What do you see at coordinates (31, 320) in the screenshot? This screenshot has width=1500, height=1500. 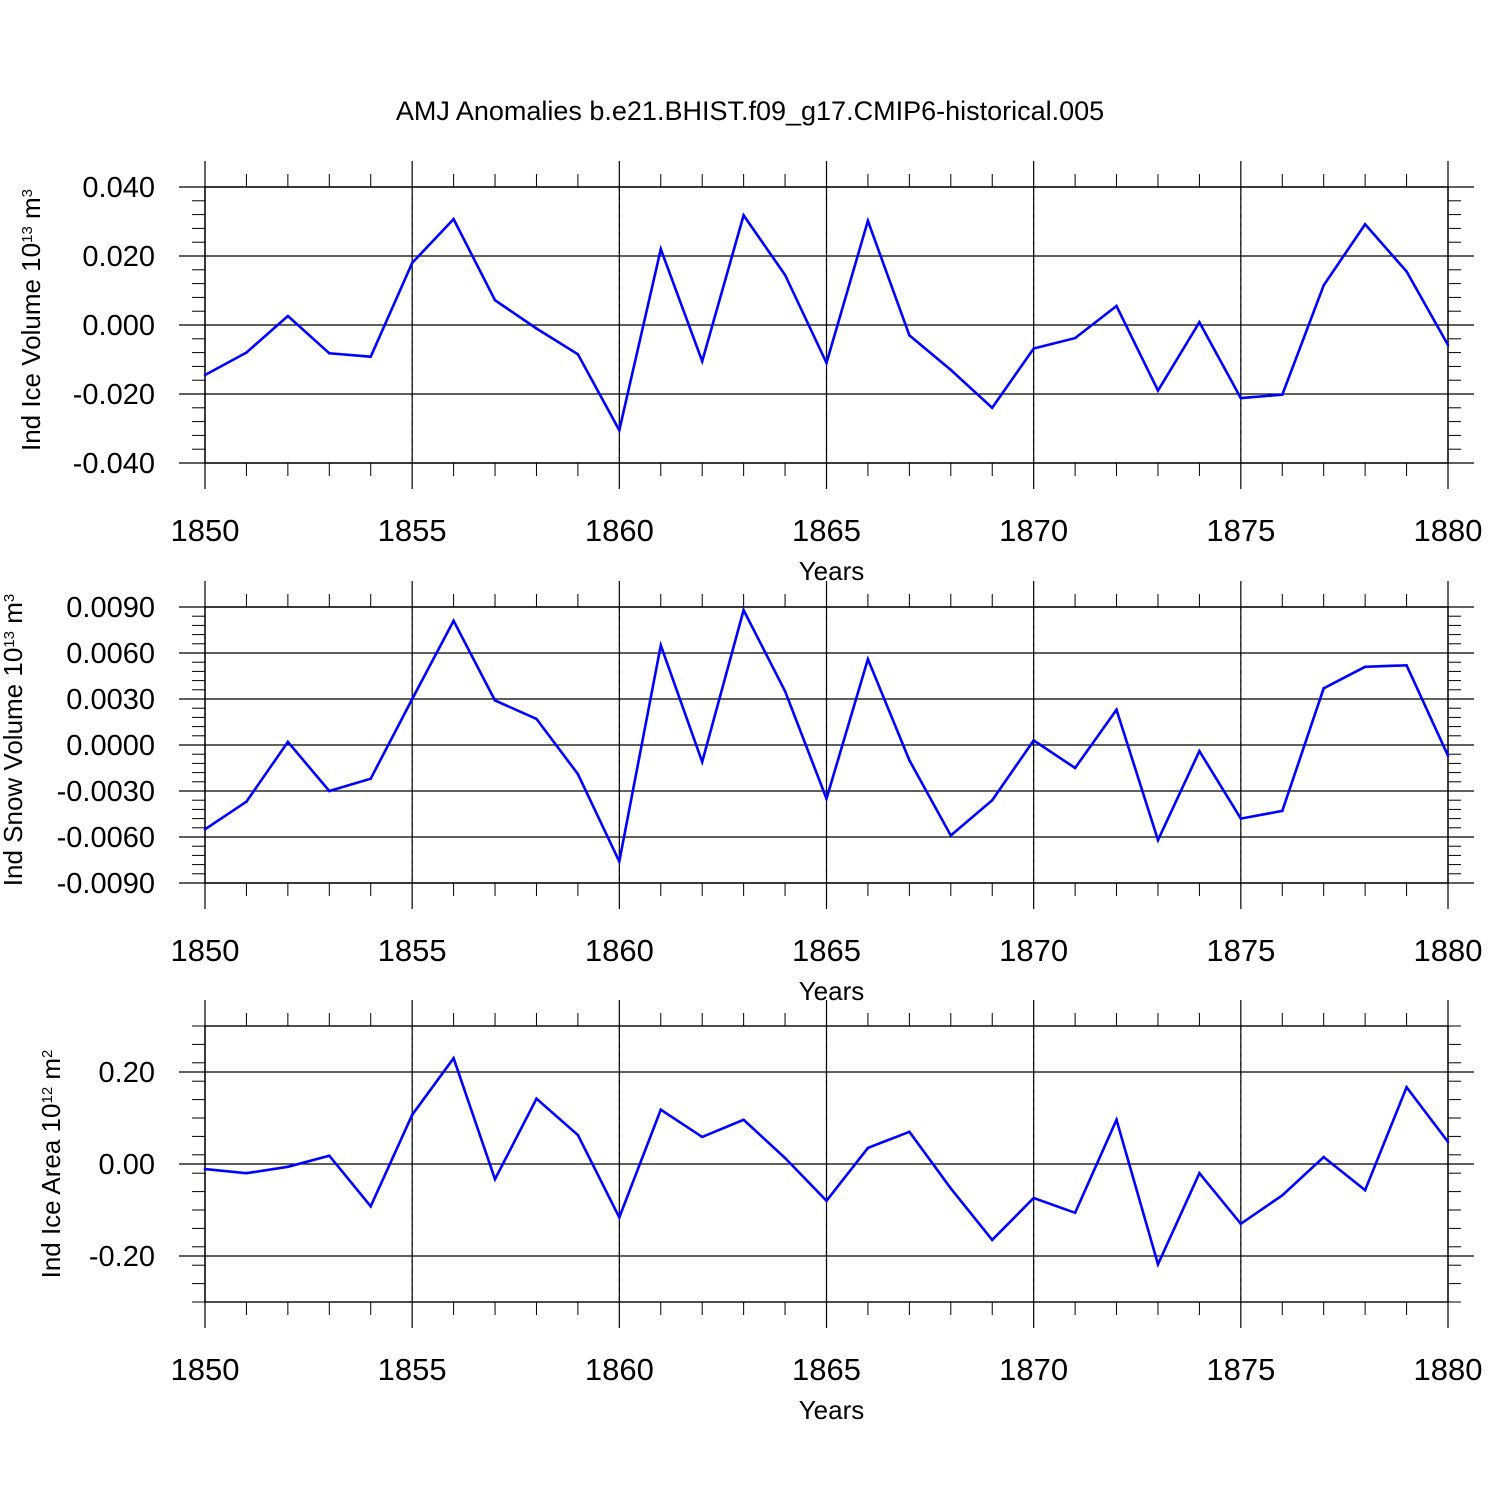 I see `y-axis-label: Ind Ice Volume 1013 m3` at bounding box center [31, 320].